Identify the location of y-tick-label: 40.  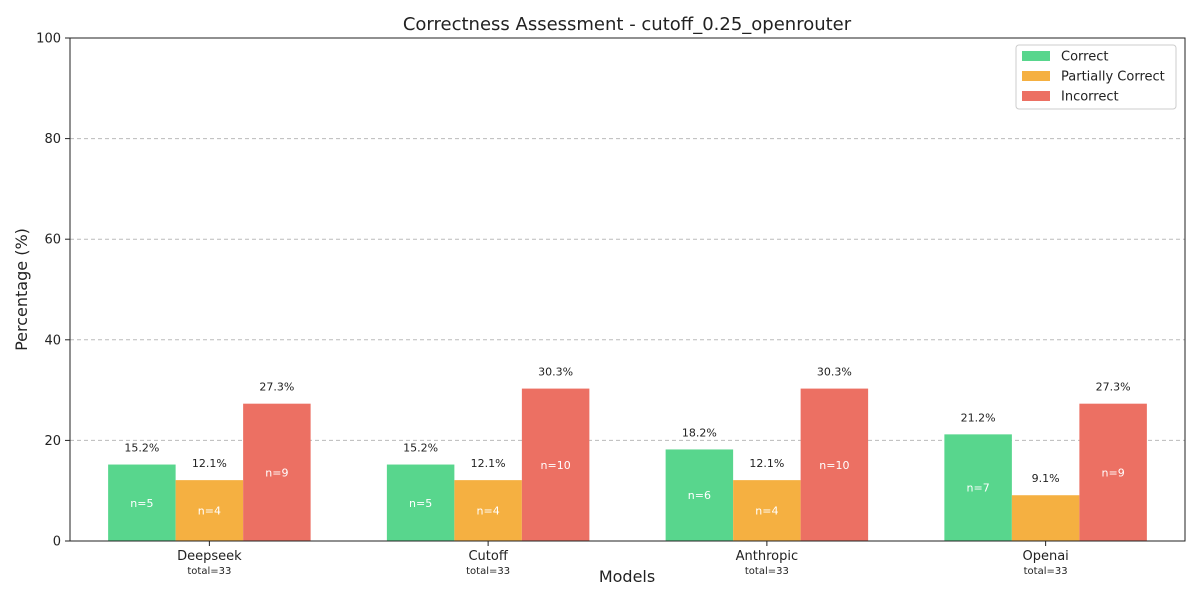
(52, 340).